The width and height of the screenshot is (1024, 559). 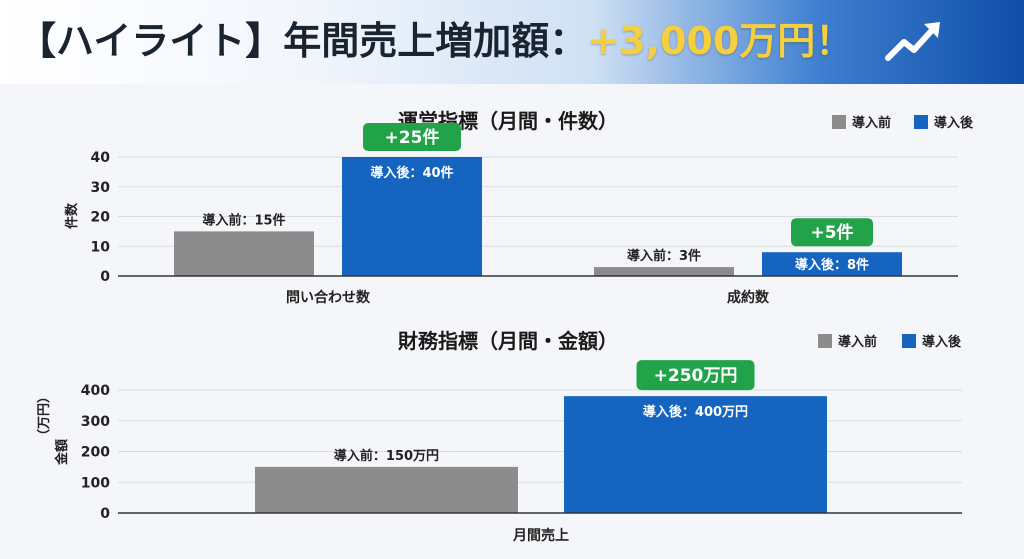 What do you see at coordinates (95, 422) in the screenshot?
I see `y-tick-label-3: 300` at bounding box center [95, 422].